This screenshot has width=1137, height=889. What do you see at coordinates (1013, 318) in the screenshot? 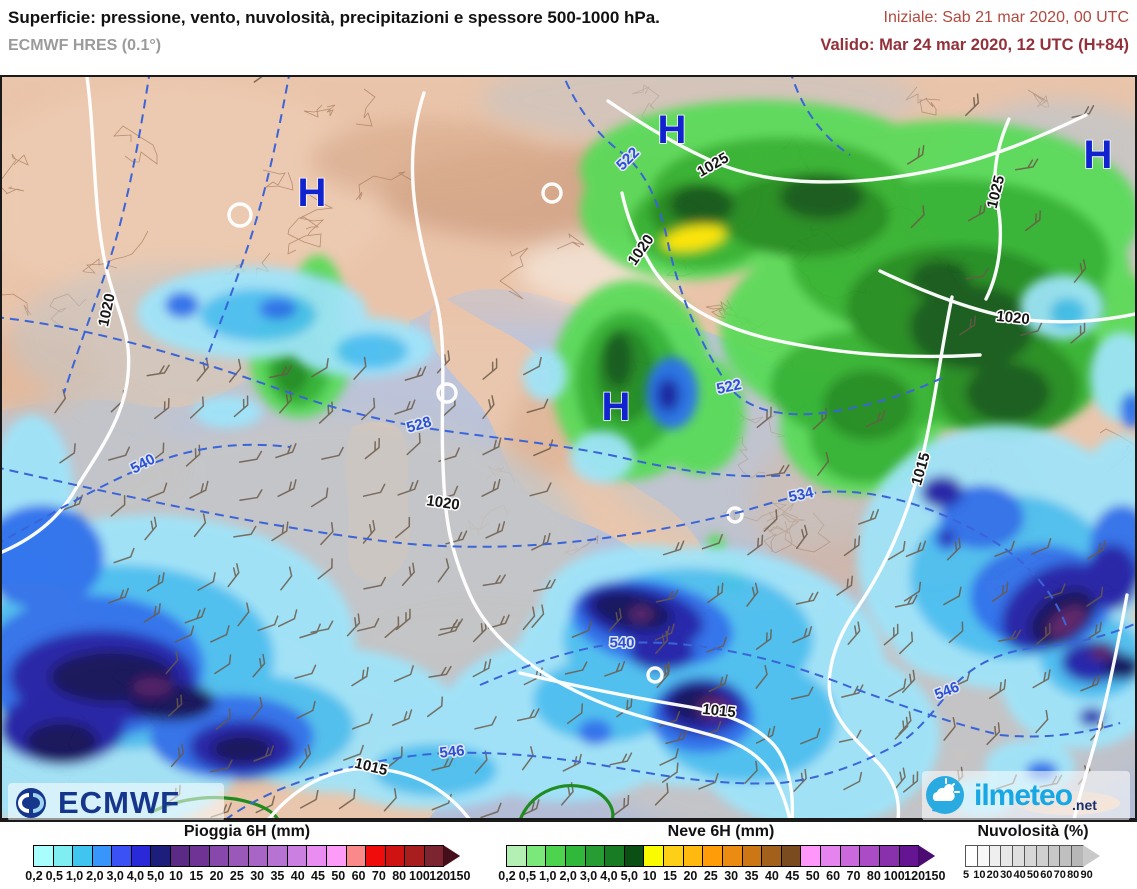
I see `isobar-label: 1020` at bounding box center [1013, 318].